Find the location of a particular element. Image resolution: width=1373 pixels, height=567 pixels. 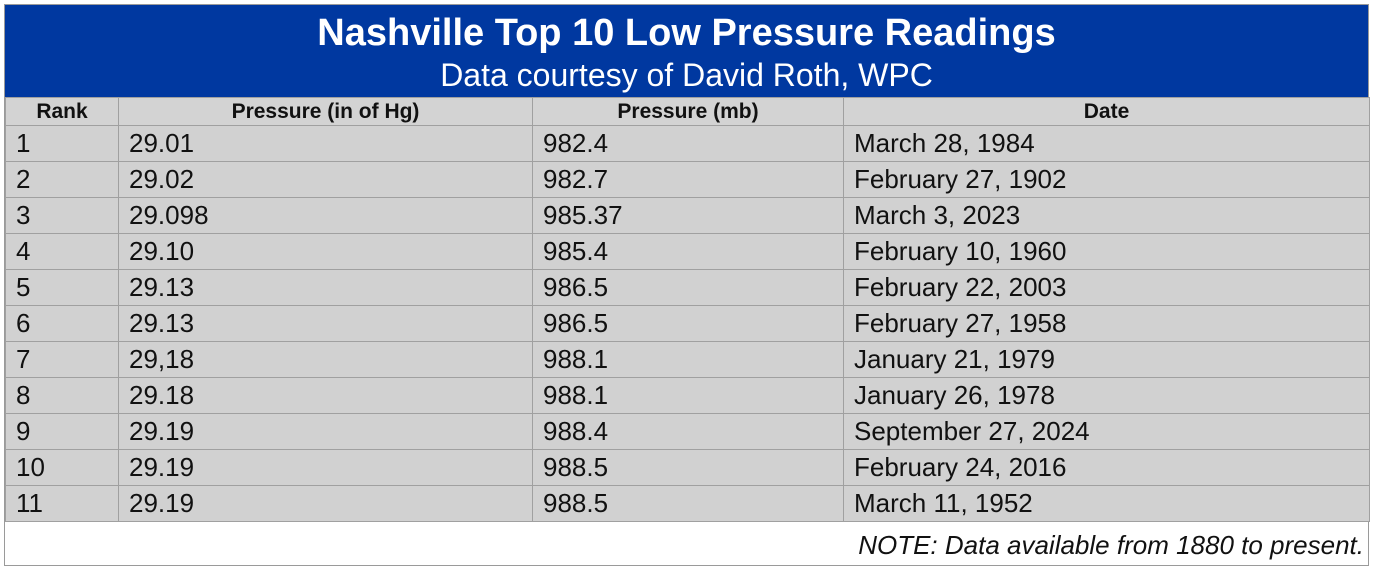

date-cell: March 3, 2023 is located at coordinates (1106, 215).